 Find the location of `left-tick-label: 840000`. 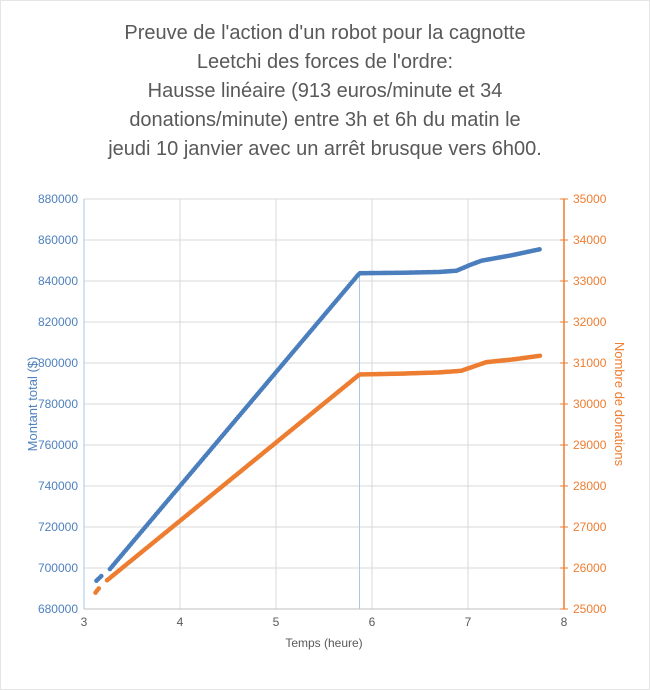

left-tick-label: 840000 is located at coordinates (58, 281).